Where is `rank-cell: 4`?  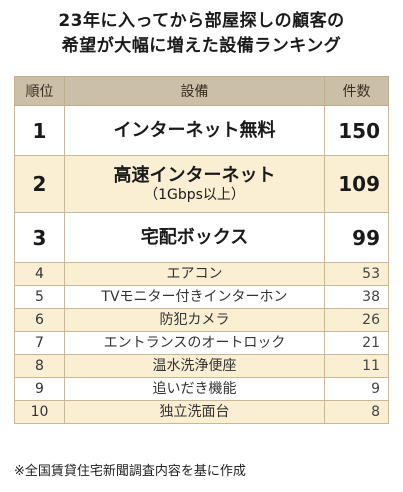 rank-cell: 4 is located at coordinates (39, 274).